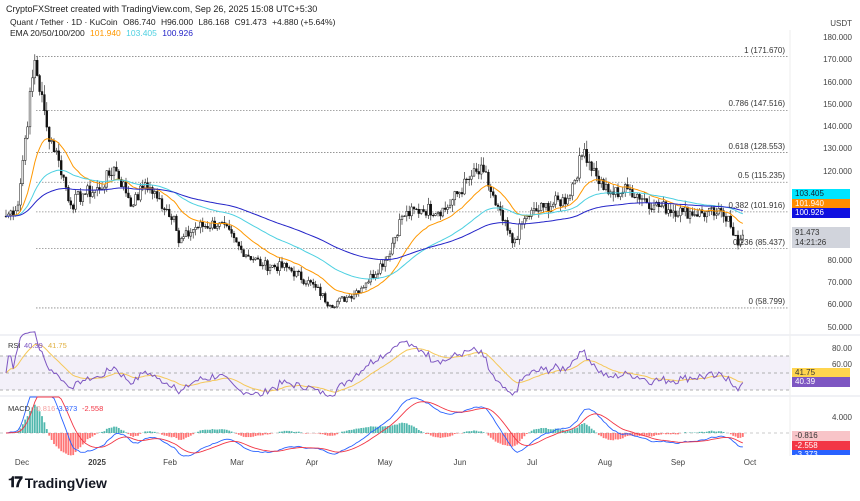 The image size is (860, 501). Describe the element at coordinates (177, 33) in the screenshot. I see `ema100-value: 100.926` at that location.